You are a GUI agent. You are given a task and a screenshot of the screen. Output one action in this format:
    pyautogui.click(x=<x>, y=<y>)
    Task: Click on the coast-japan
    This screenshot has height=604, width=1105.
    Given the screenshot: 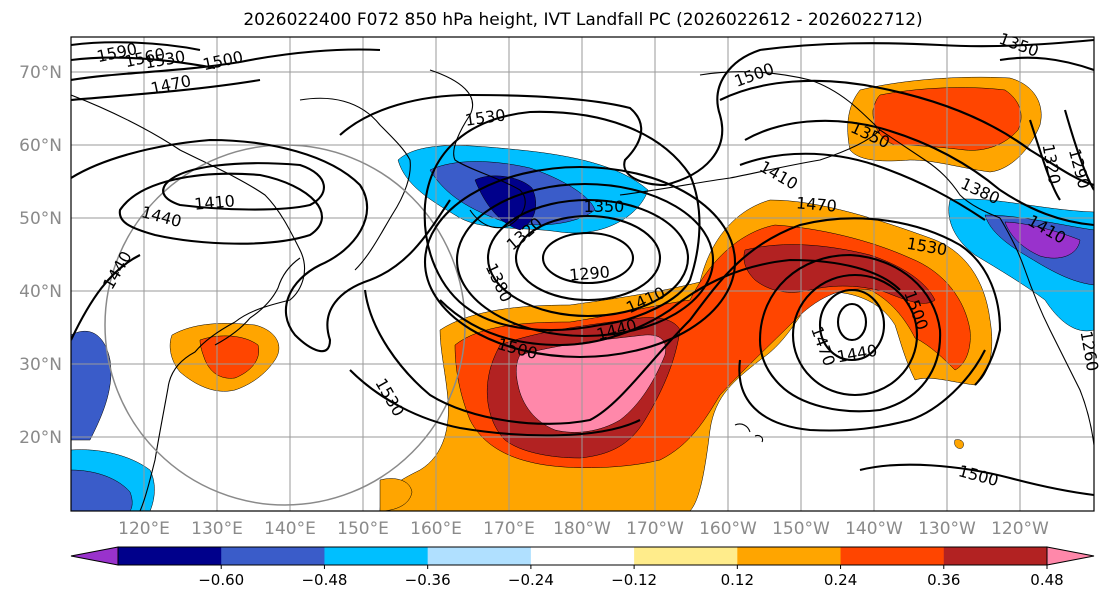 What is the action you would take?
    pyautogui.click(x=257, y=301)
    